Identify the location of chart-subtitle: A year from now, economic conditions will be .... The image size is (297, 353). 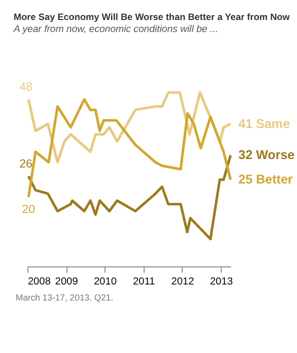
(115, 30).